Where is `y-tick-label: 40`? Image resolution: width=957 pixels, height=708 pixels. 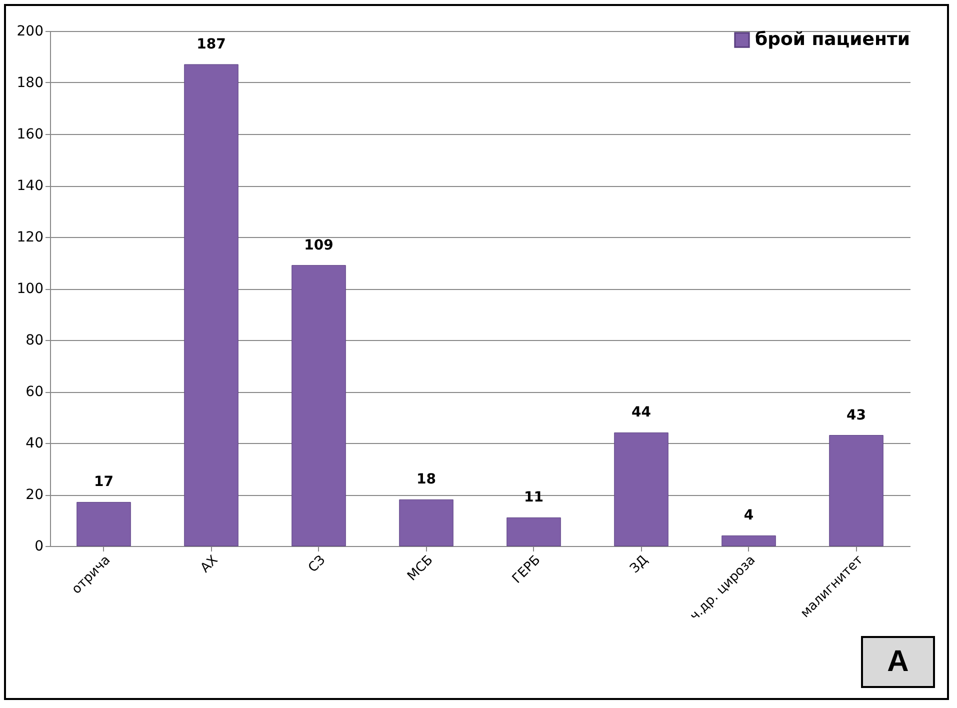
y-tick-label: 40 is located at coordinates (35, 444).